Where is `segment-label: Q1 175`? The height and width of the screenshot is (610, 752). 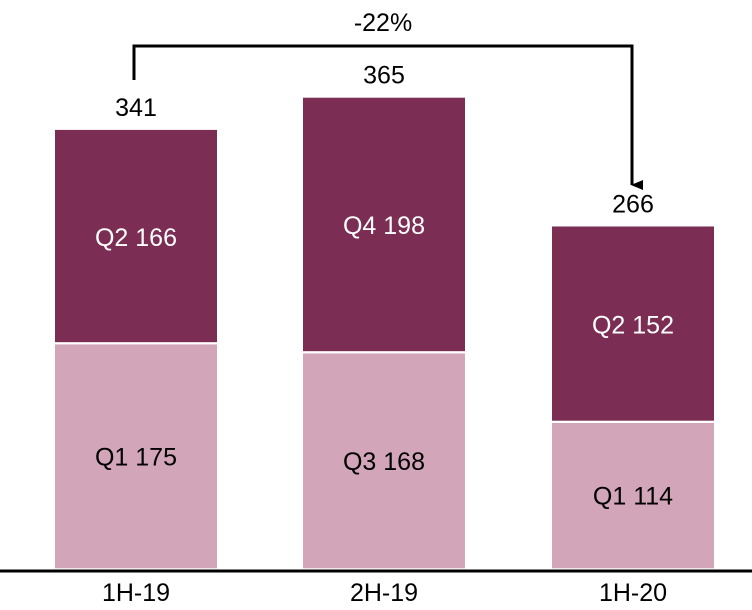 segment-label: Q1 175 is located at coordinates (136, 457).